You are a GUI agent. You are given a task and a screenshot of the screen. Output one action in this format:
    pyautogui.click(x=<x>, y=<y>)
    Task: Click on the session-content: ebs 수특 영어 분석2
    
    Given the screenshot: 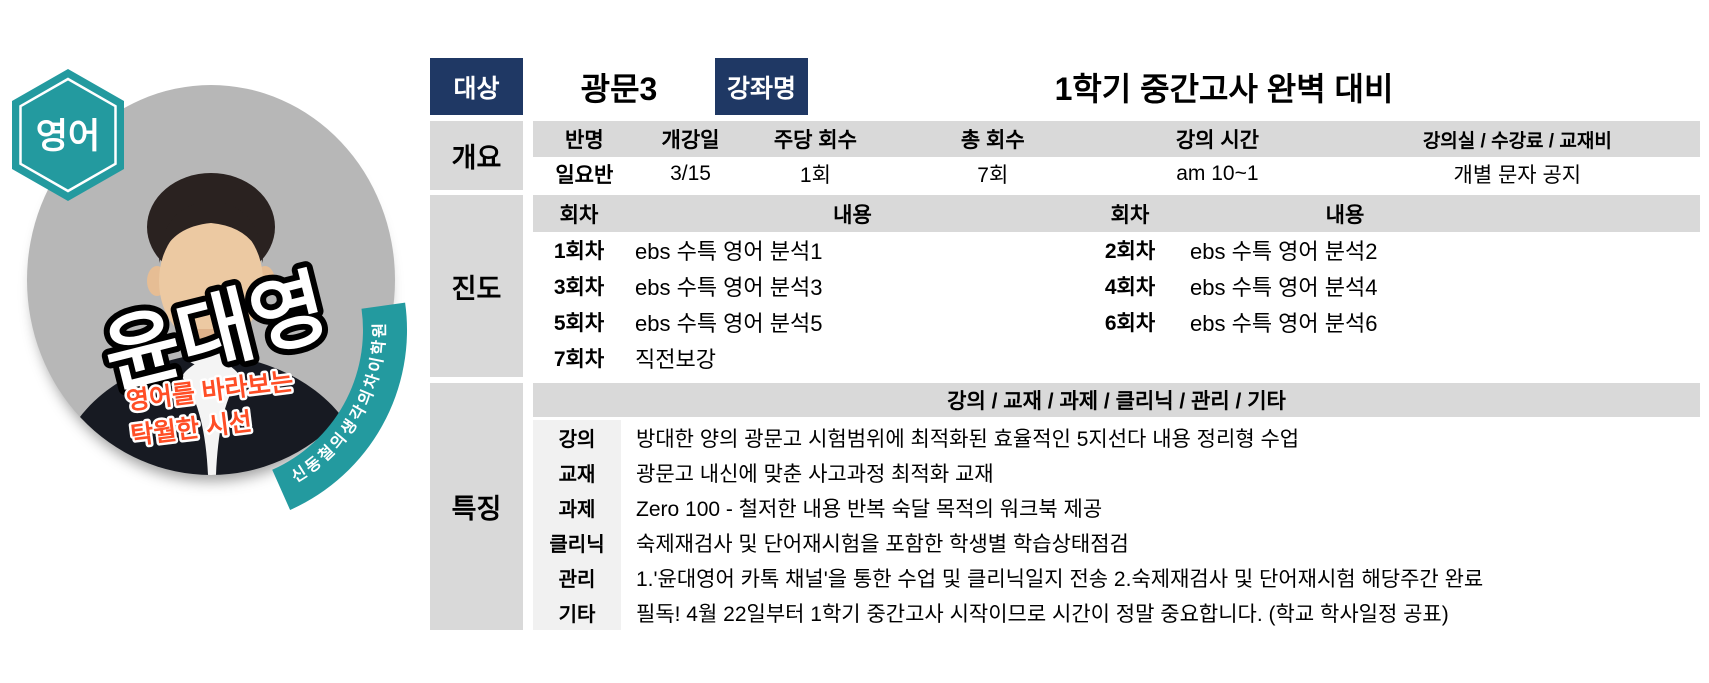 What is the action you would take?
    pyautogui.click(x=1284, y=251)
    